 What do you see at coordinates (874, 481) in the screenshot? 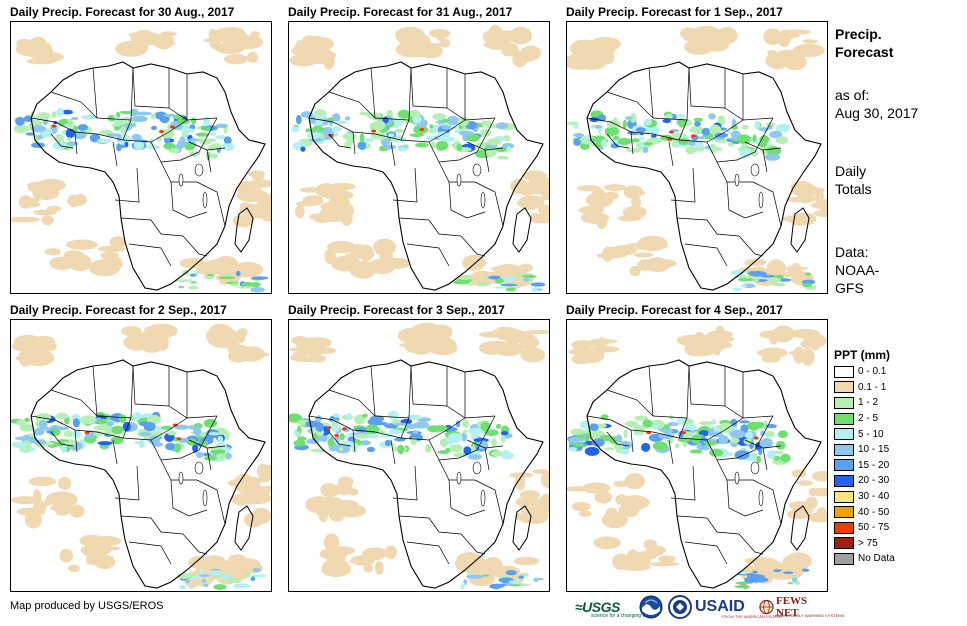
I see `legend-label: 20 - 30` at bounding box center [874, 481].